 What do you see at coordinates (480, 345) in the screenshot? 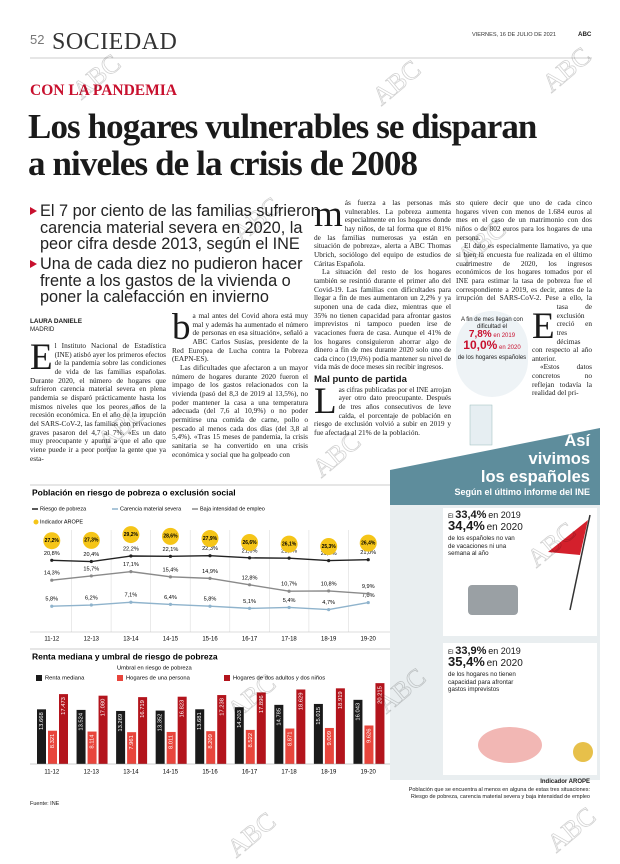
I see `inset-figure: 10,0%` at bounding box center [480, 345].